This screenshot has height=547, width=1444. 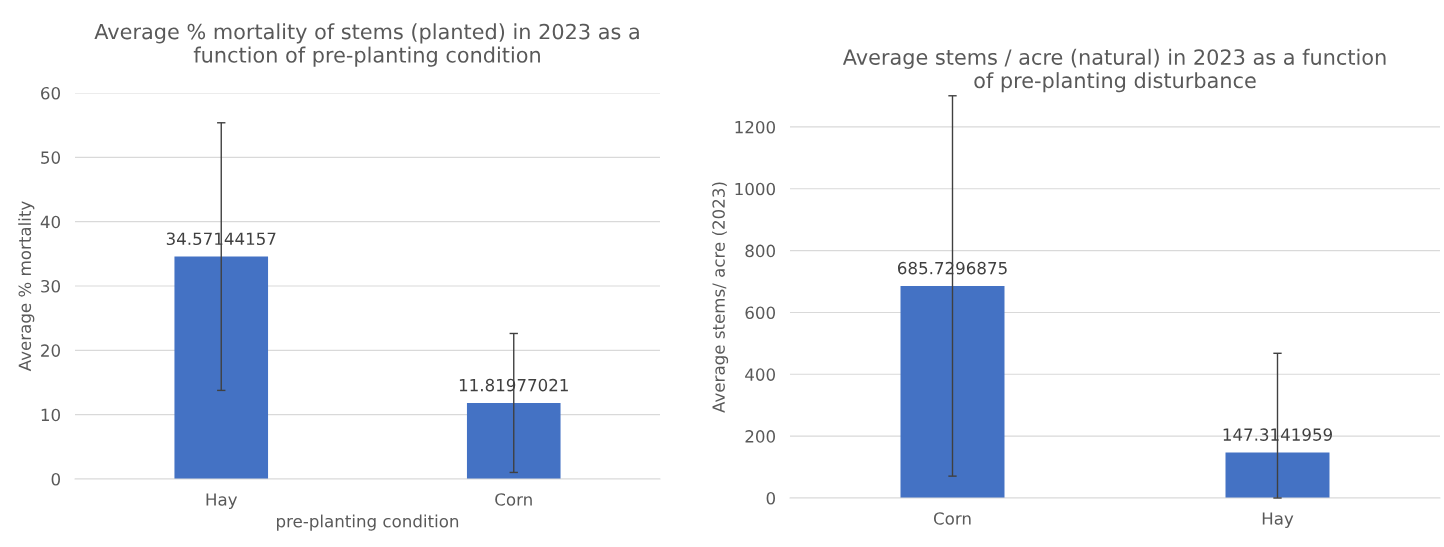 I want to click on chart-title: Average stems / acre (natural) in 2023 as a function of pre-planting disturbance, so click(x=1114, y=70).